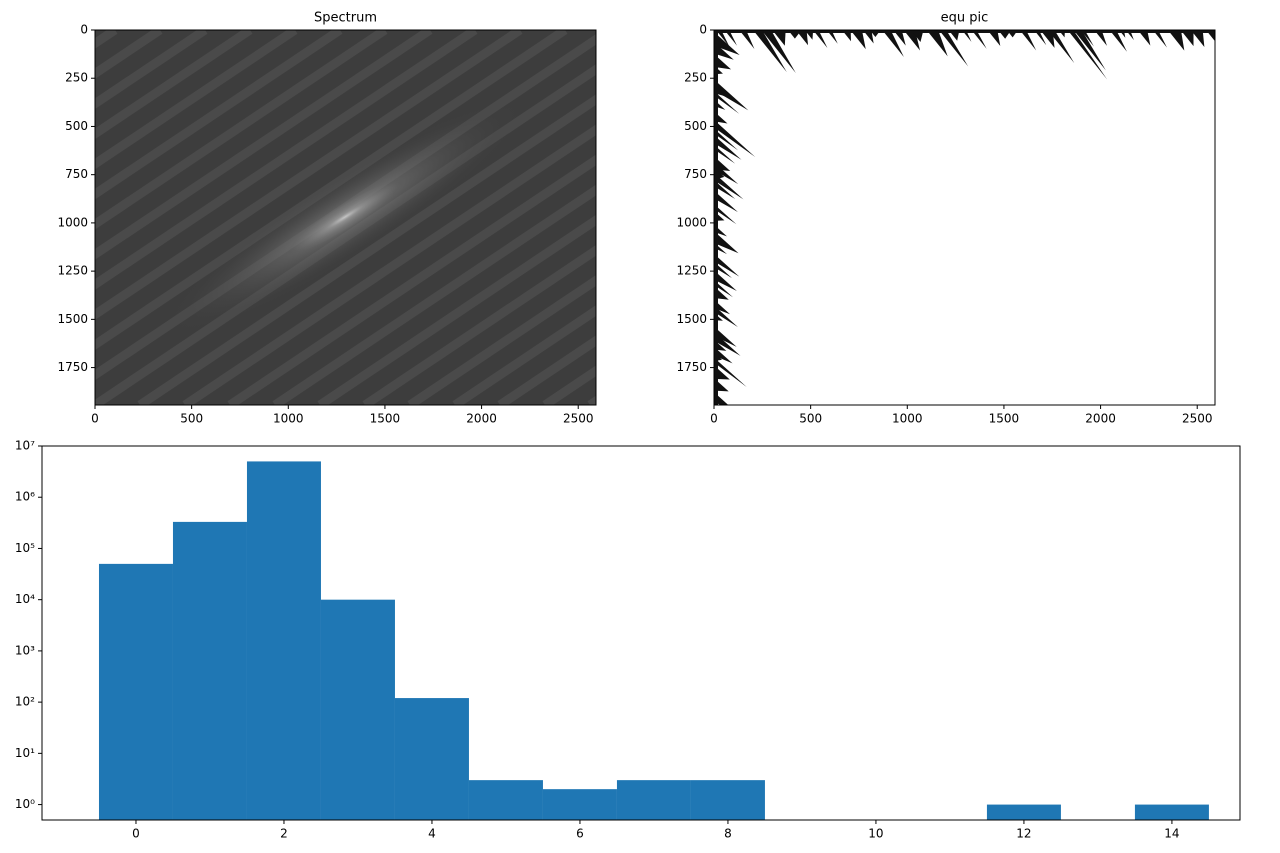 This screenshot has height=853, width=1280. Describe the element at coordinates (691, 367) in the screenshot. I see `y-tick-label: 1750` at that location.